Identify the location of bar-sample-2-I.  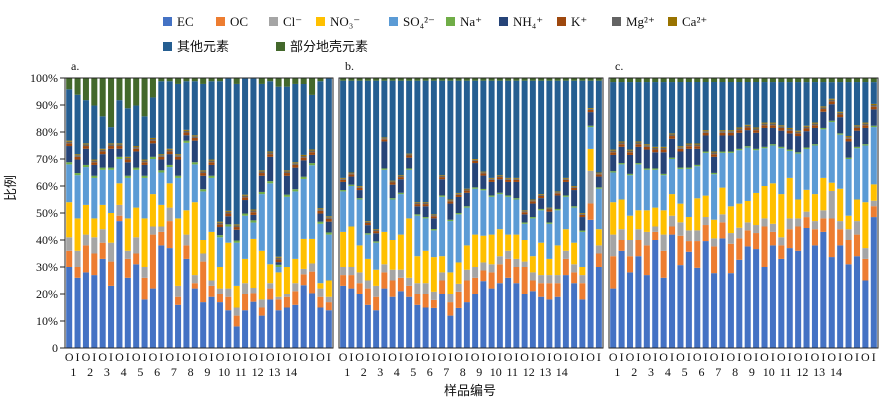
(367, 213).